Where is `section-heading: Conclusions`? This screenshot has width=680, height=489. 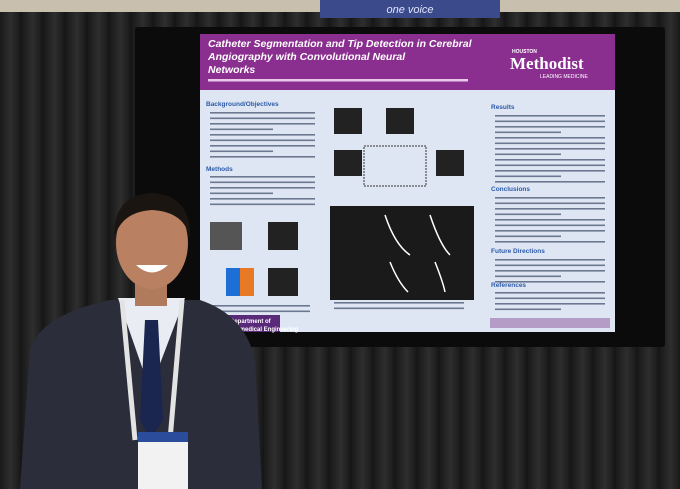 section-heading: Conclusions is located at coordinates (510, 189).